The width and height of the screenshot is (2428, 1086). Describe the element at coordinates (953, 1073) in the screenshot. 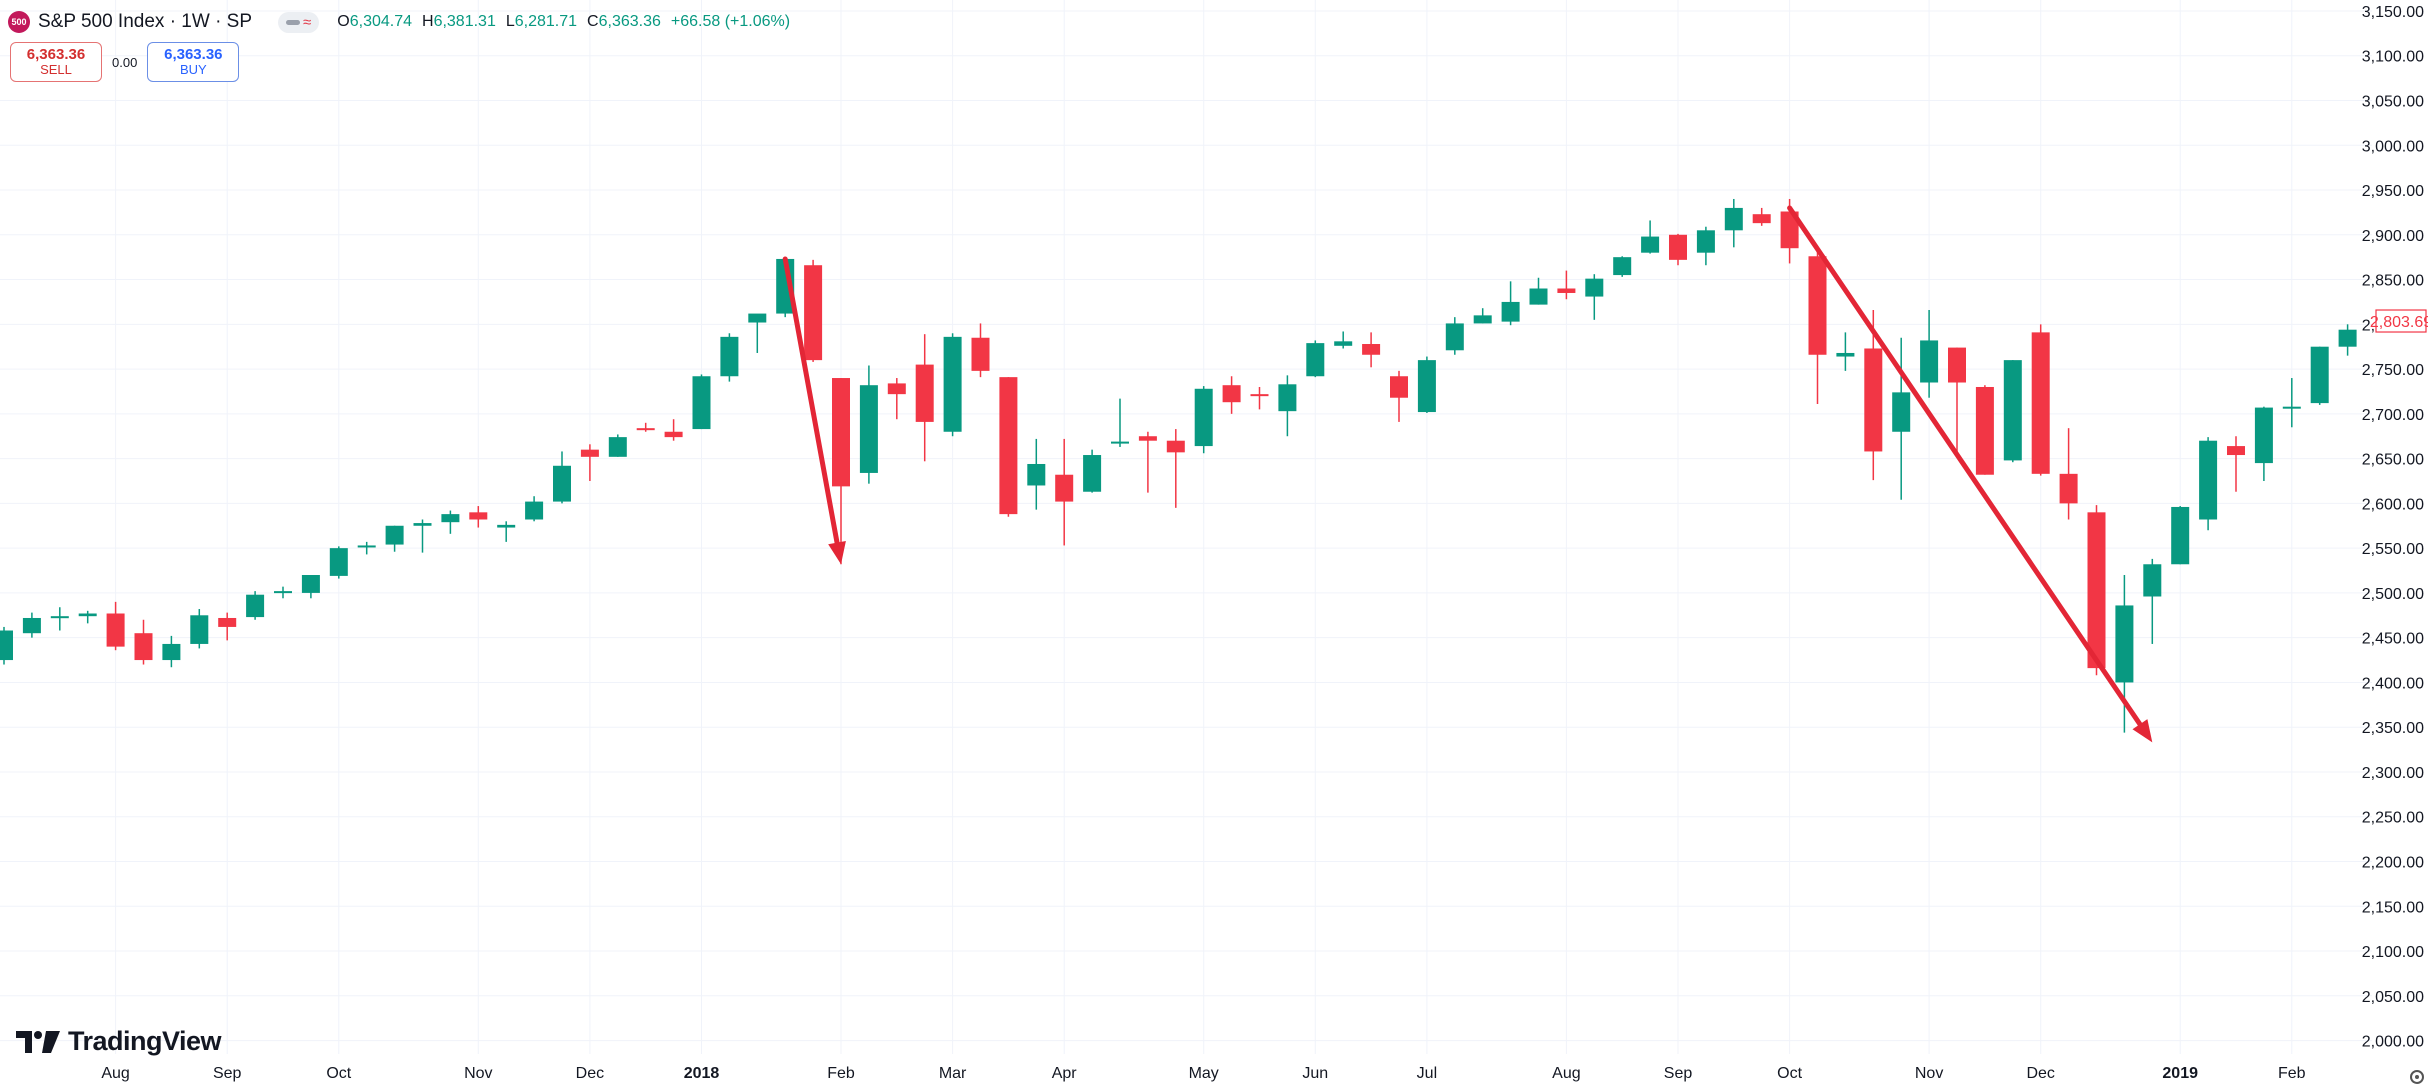

I see `x-tick-label: Mar` at that location.